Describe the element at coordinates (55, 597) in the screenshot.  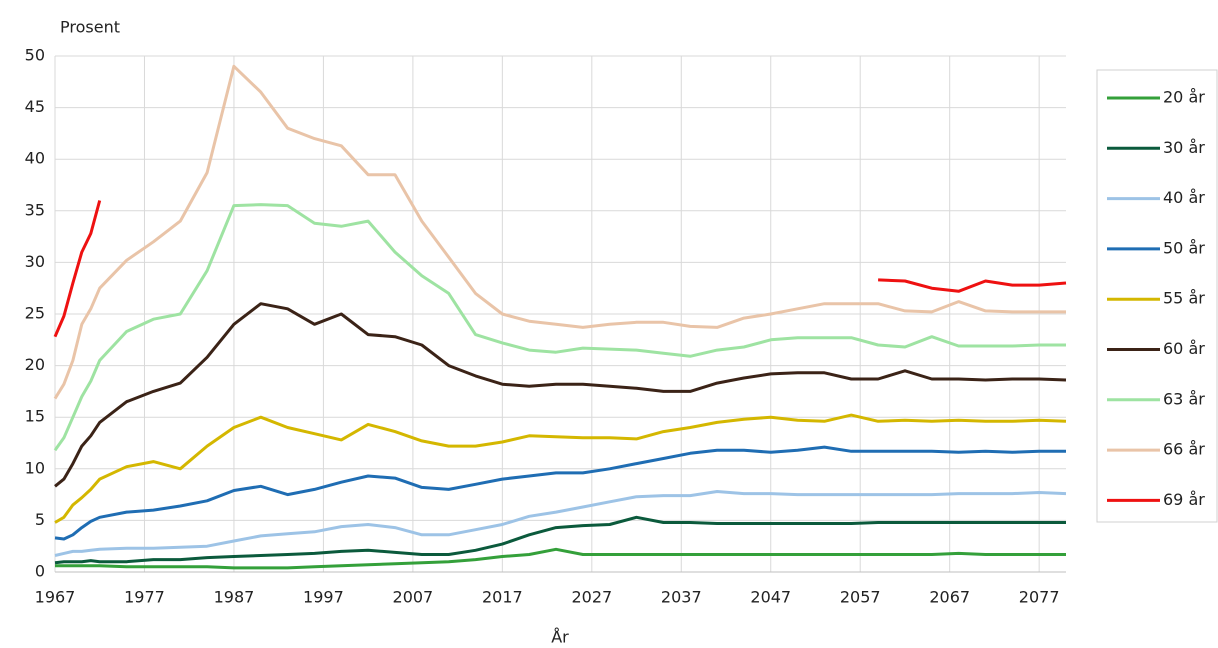
I see `x-tick-label: 1967` at that location.